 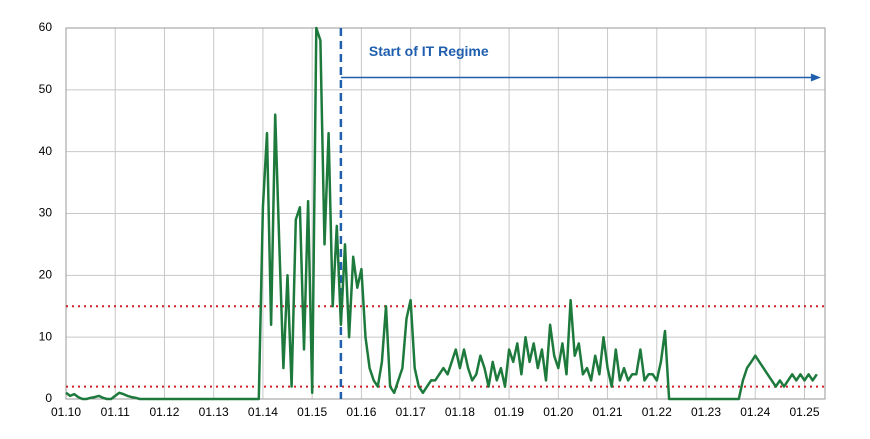 I want to click on x-tick-label: 01.20, so click(x=558, y=412).